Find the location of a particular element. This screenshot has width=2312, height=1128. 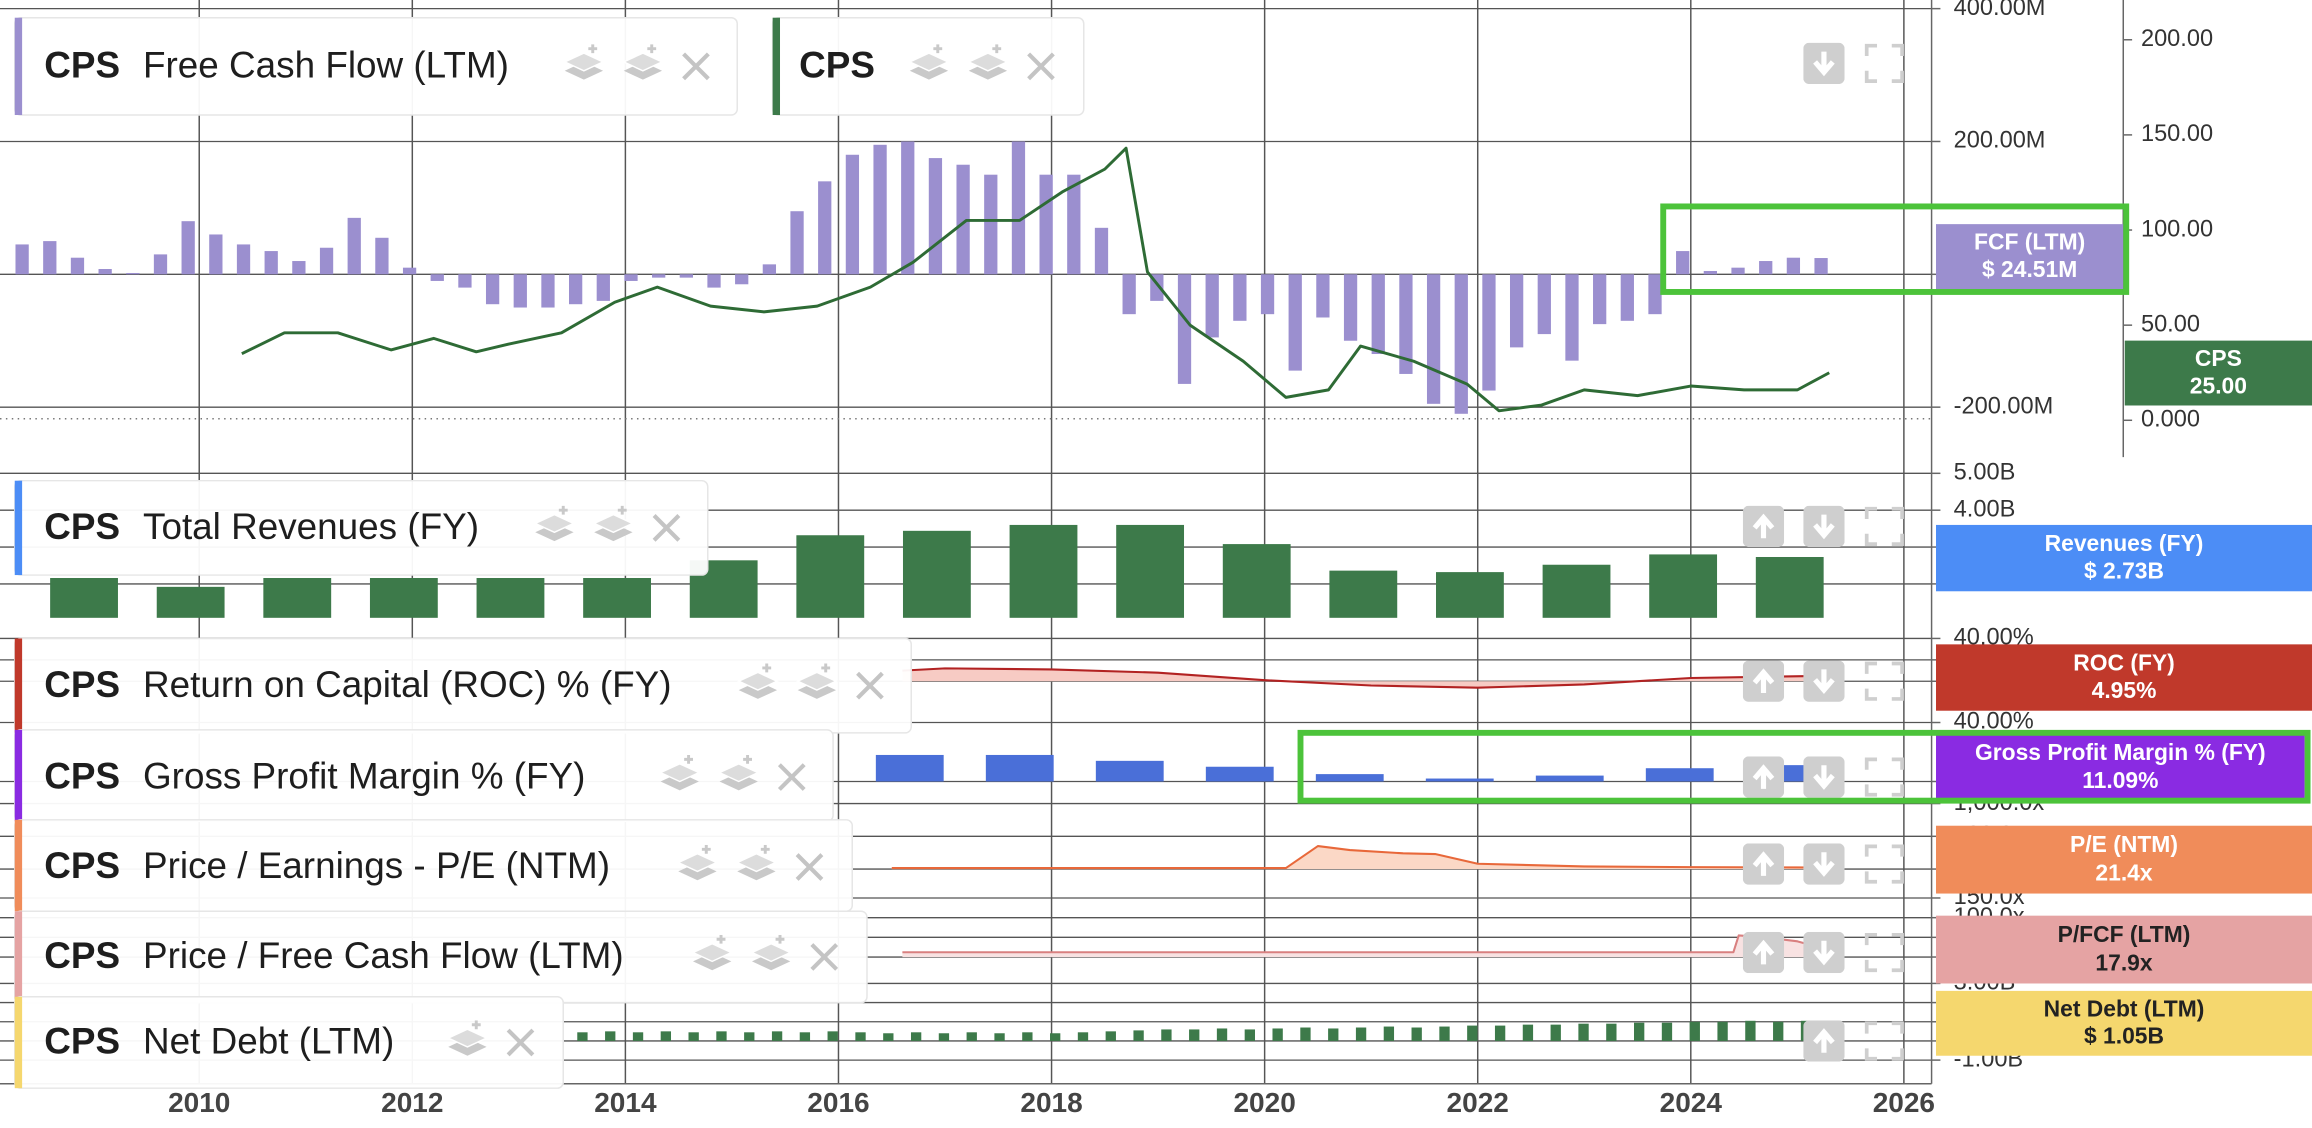

value-badge is located at coordinates (2030, 257).